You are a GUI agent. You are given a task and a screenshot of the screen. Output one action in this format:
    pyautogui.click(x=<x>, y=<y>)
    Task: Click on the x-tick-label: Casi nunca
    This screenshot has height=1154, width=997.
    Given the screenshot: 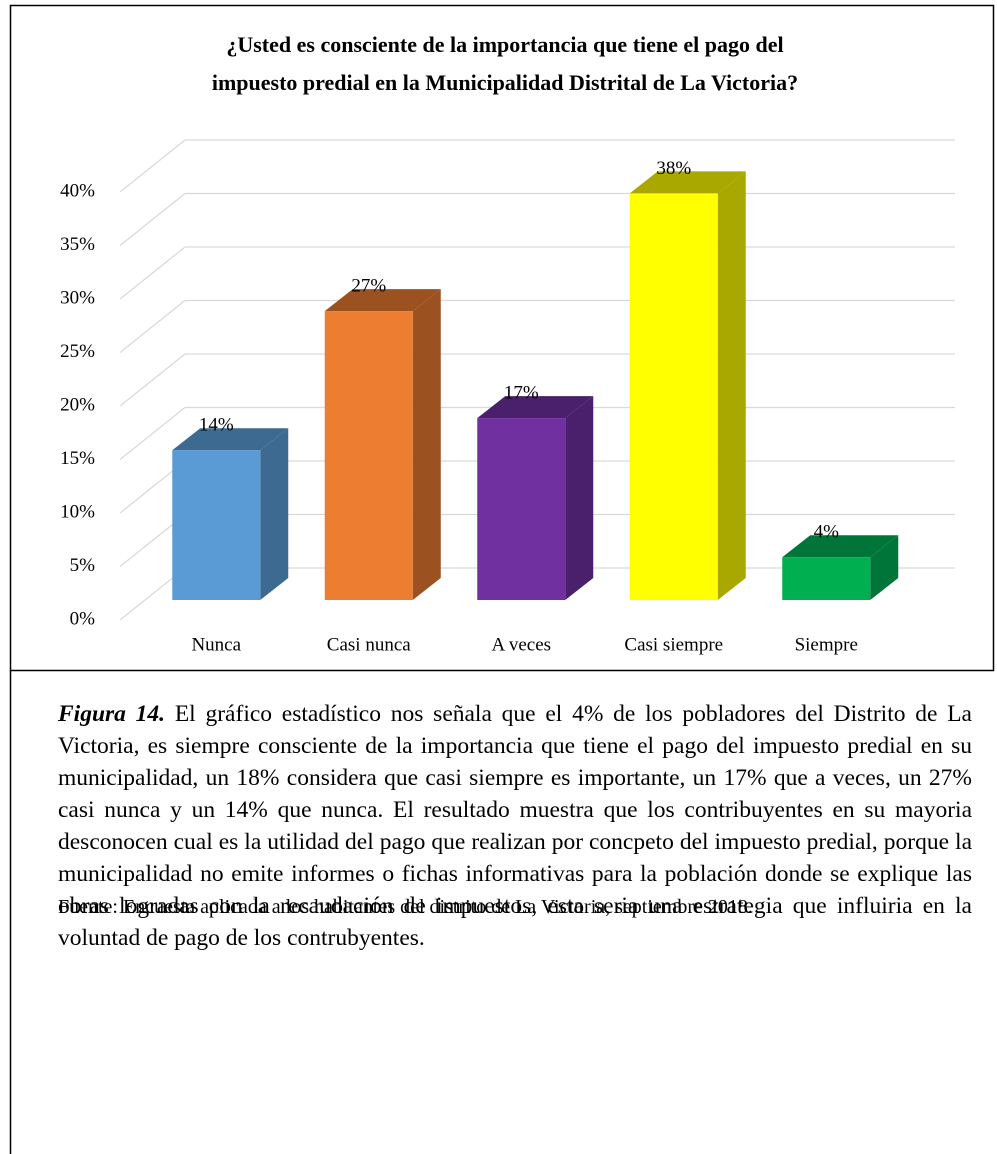 What is the action you would take?
    pyautogui.click(x=369, y=644)
    